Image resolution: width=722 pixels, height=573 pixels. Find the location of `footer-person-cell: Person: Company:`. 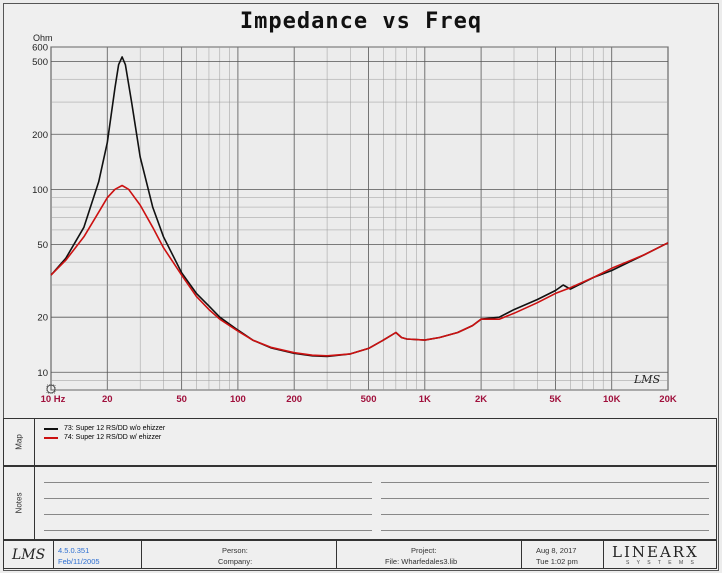

footer-person-cell: Person: Company: is located at coordinates (239, 554).